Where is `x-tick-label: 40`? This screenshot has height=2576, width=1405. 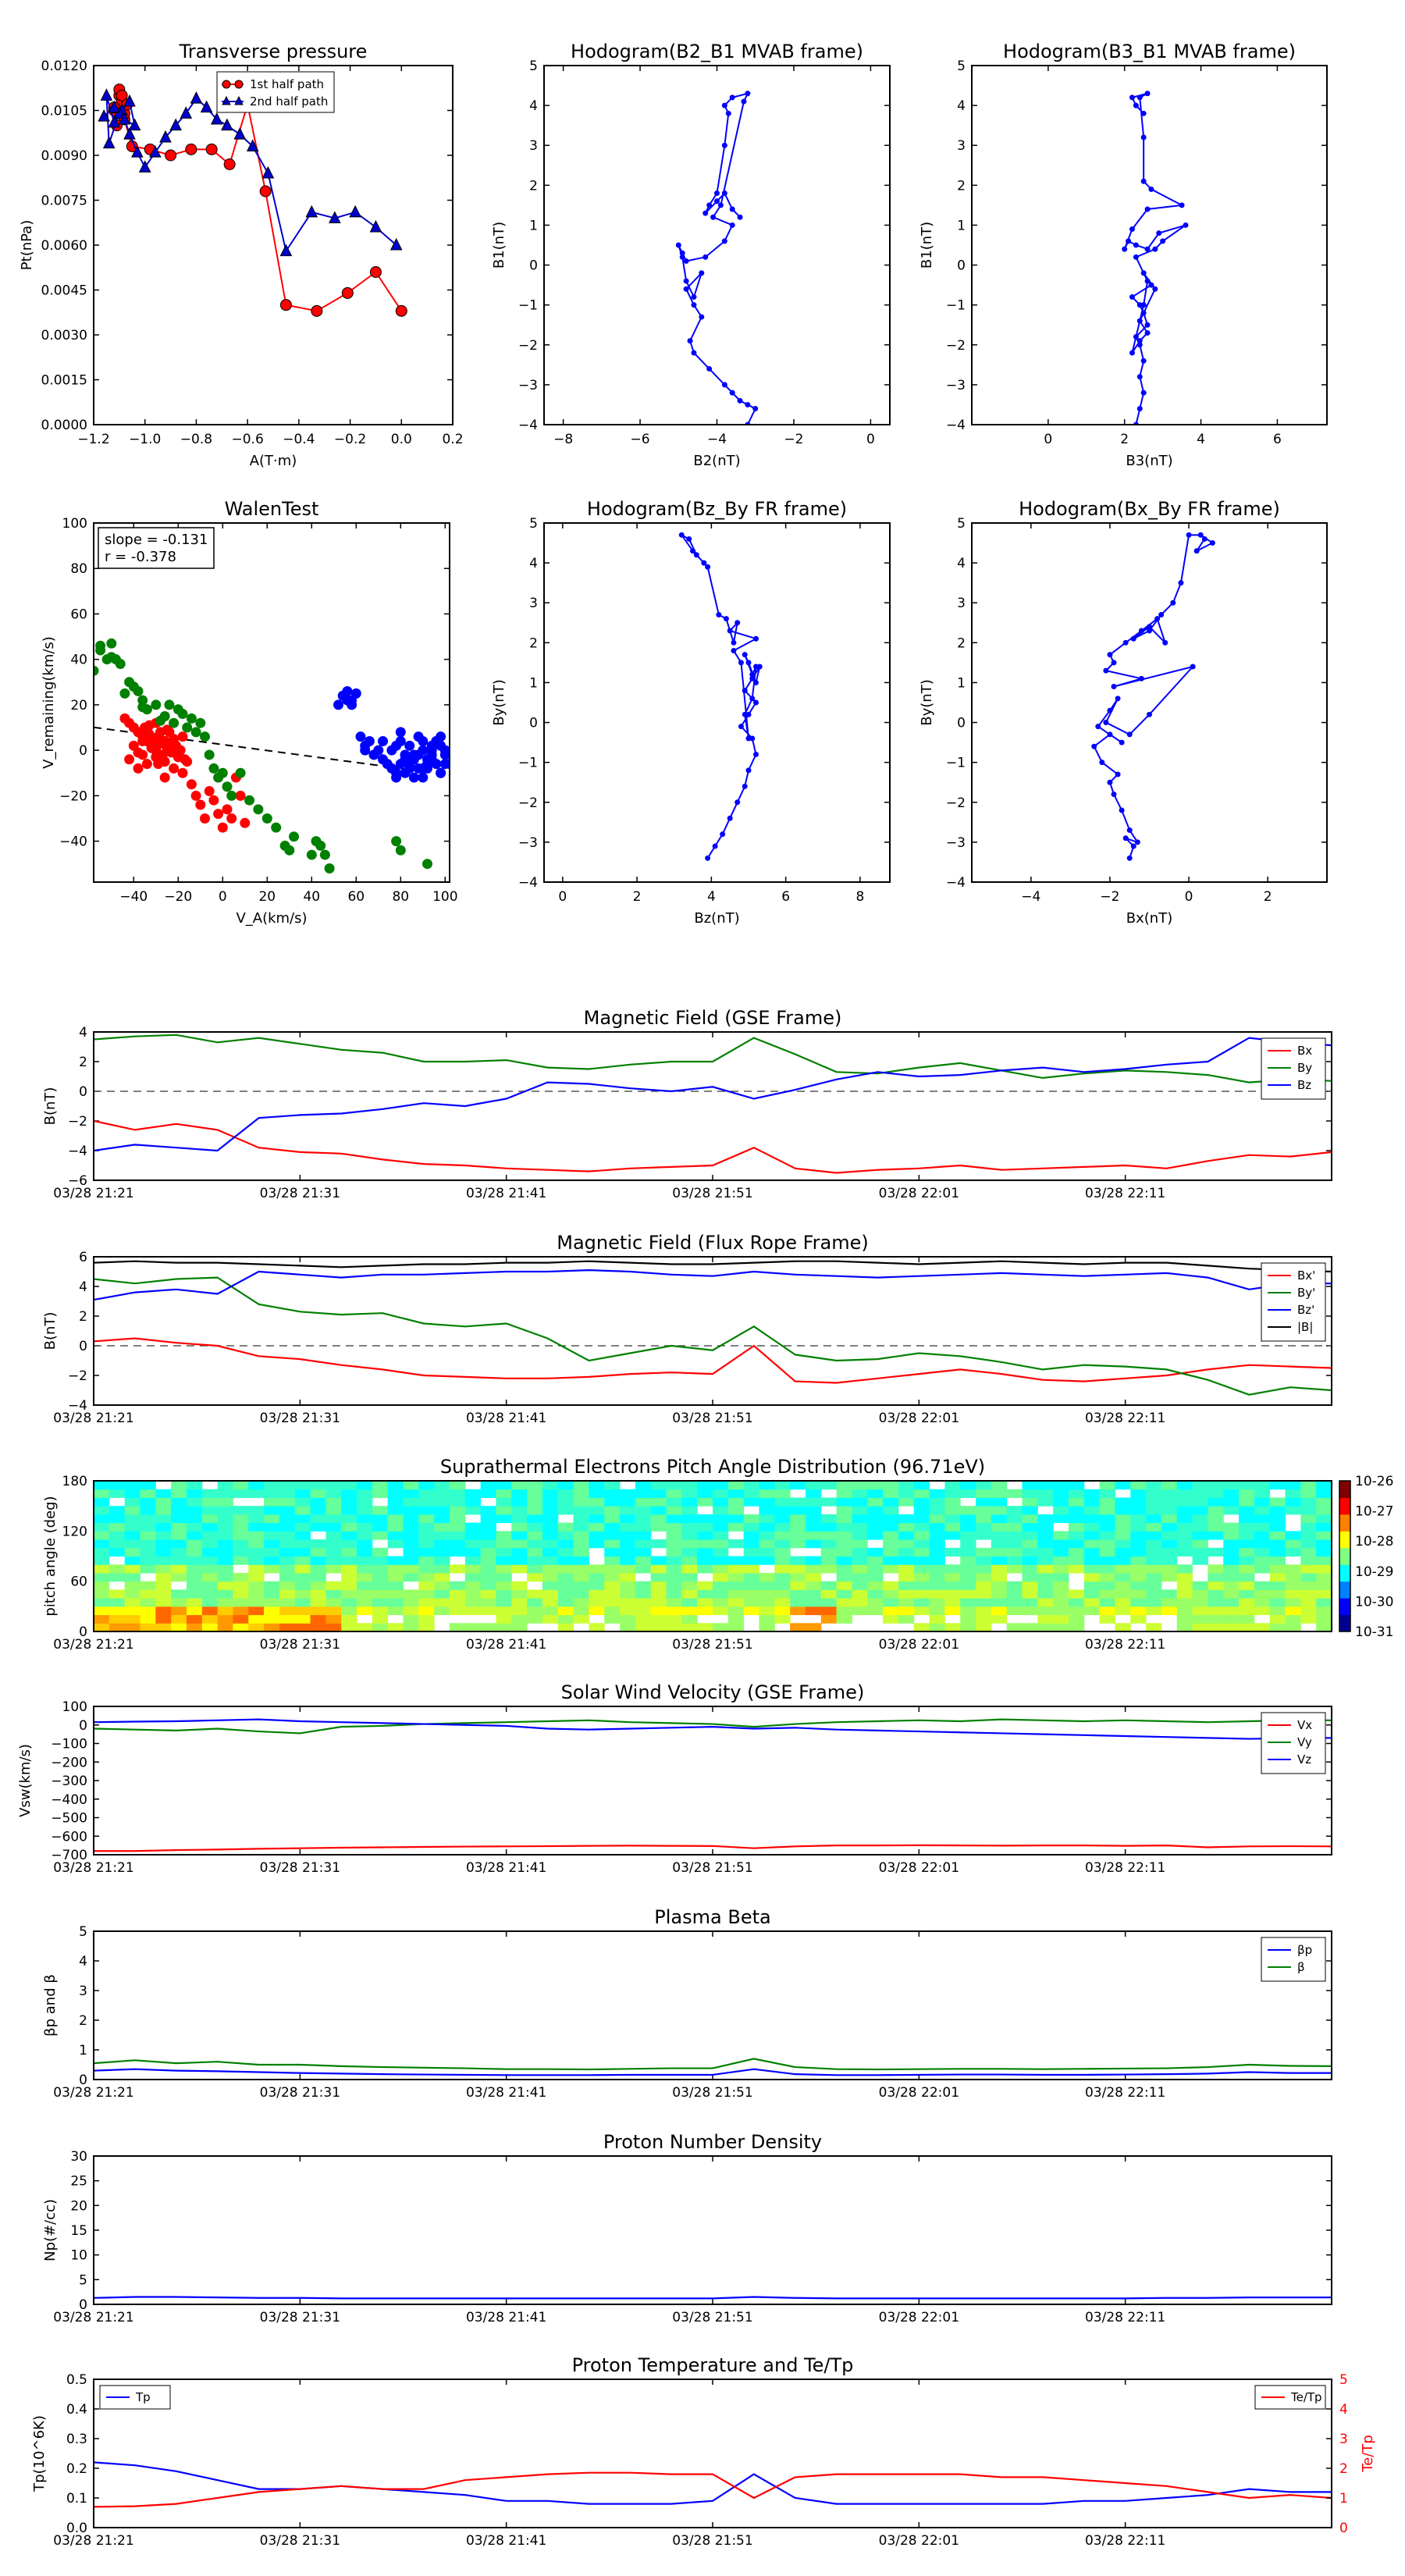 x-tick-label: 40 is located at coordinates (311, 897).